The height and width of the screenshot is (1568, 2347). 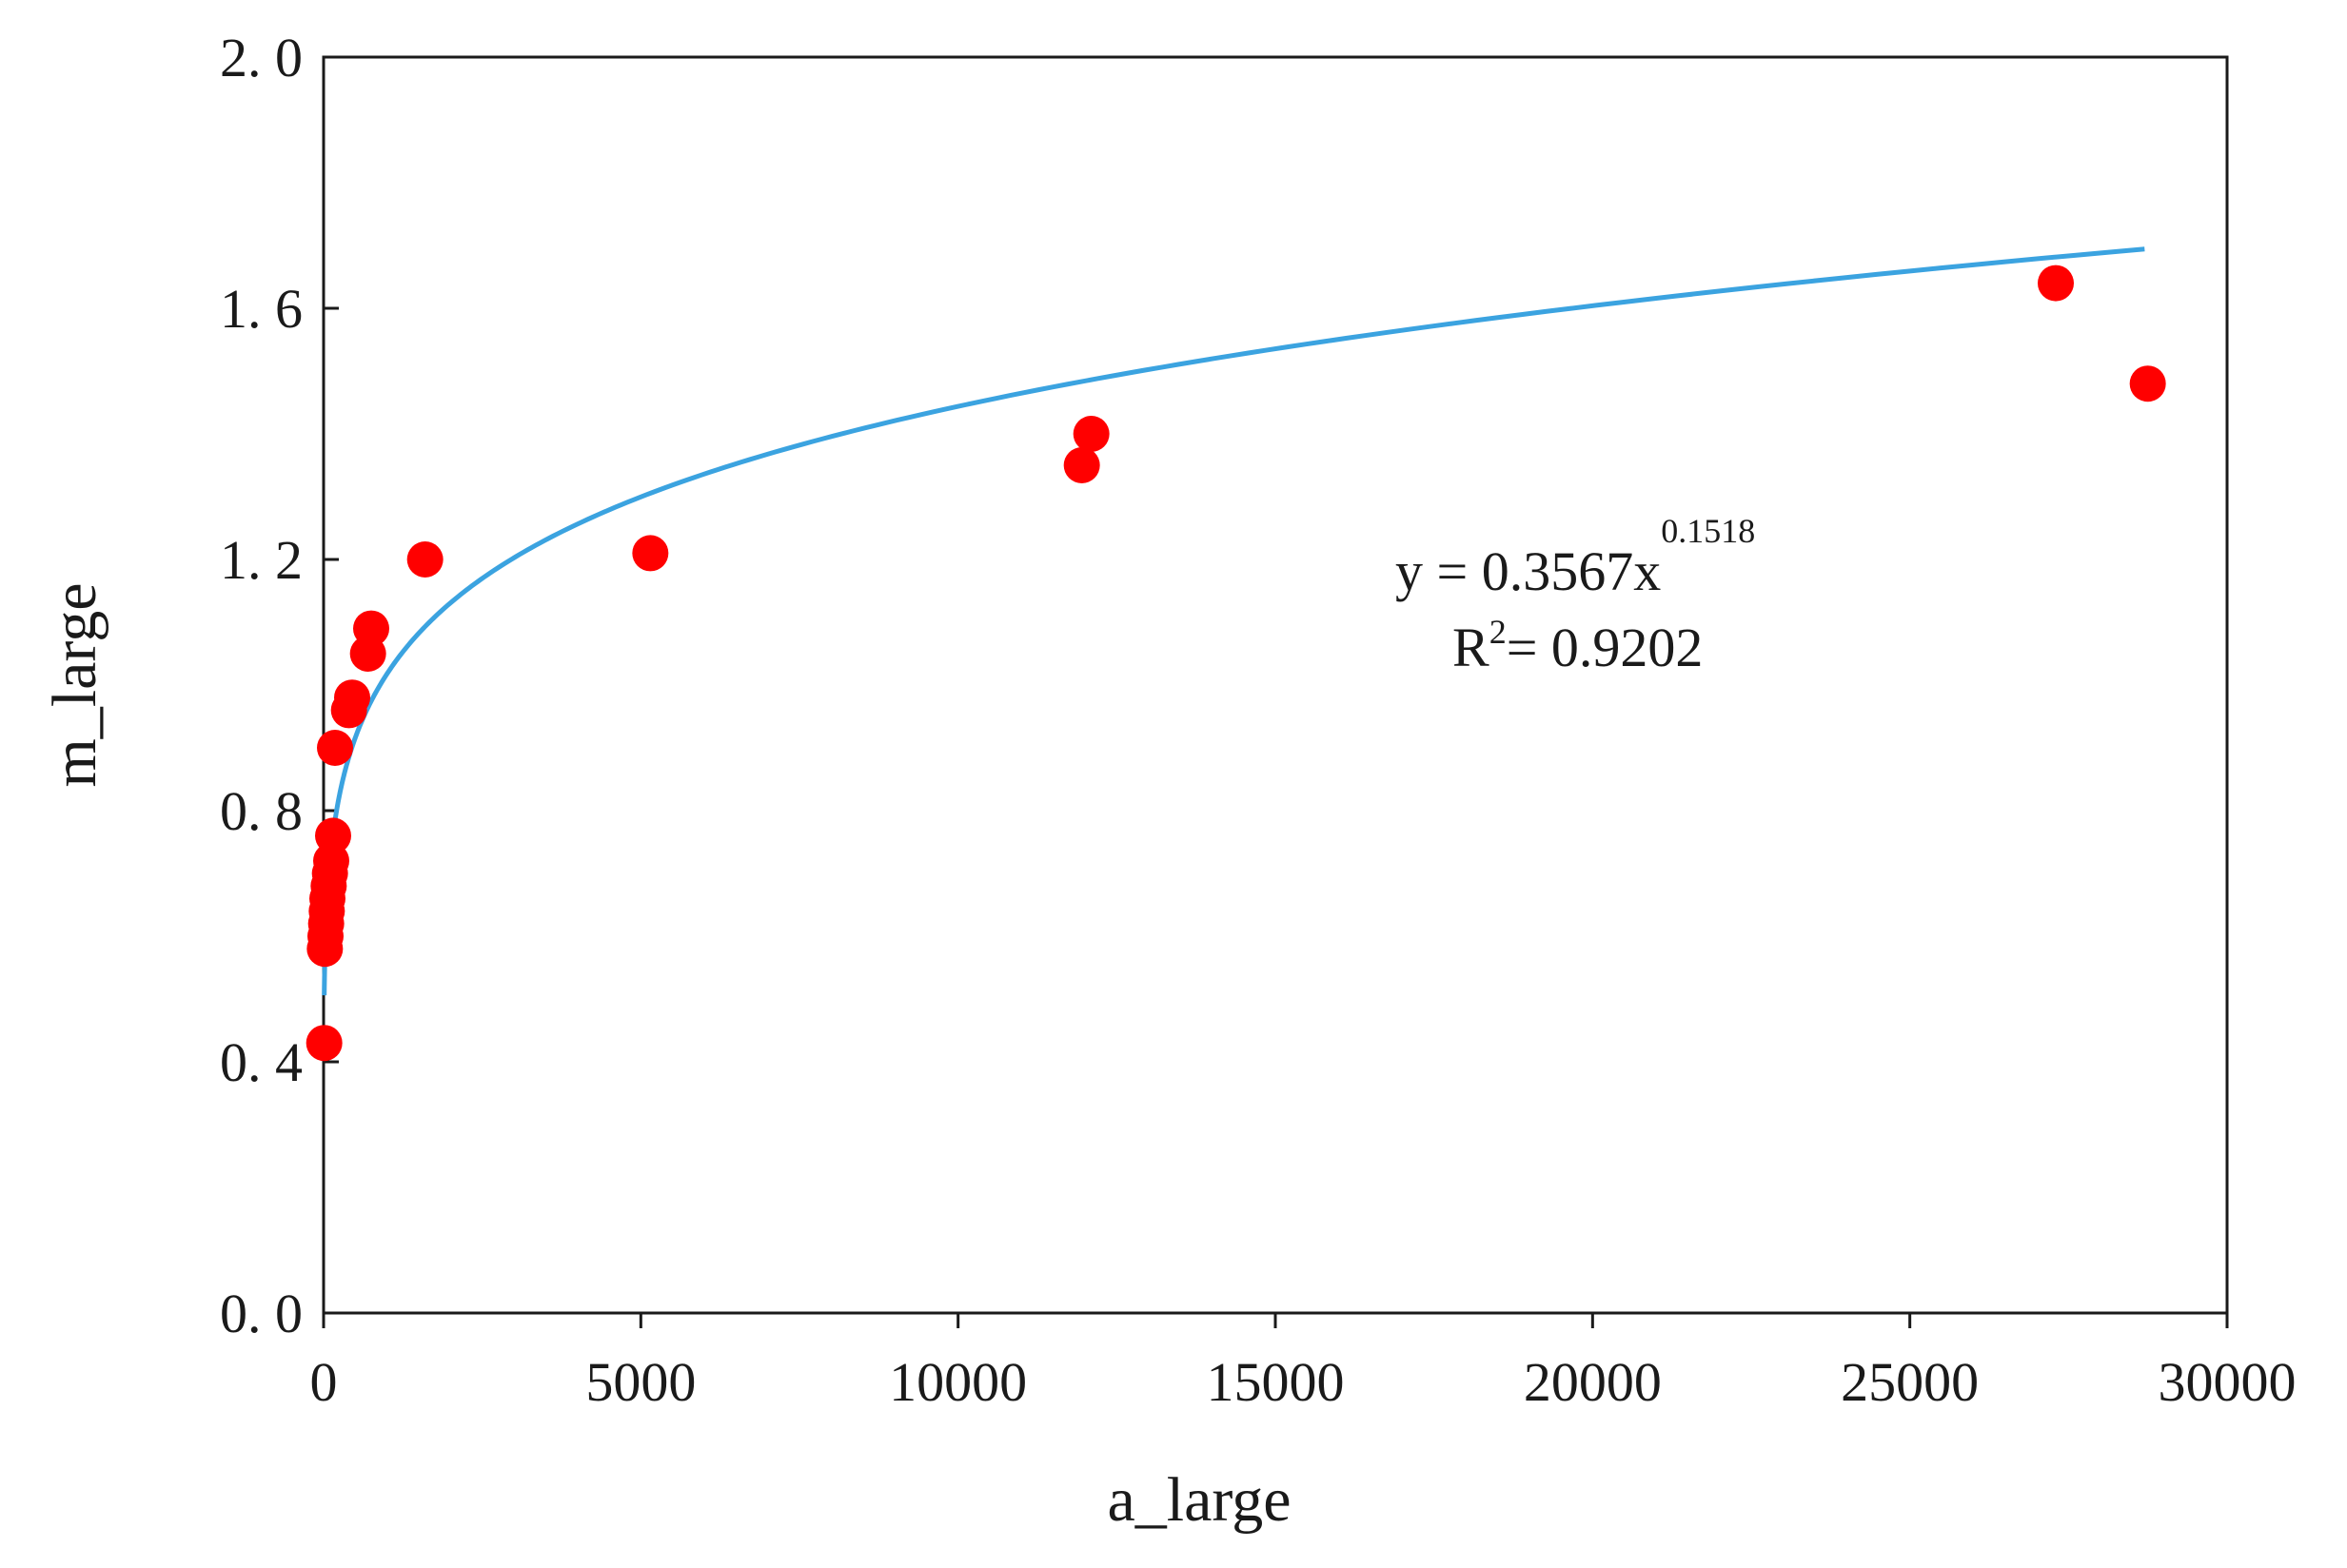 What do you see at coordinates (279, 685) in the screenshot?
I see `y-axis: 0. 0 0. 4 0. 8 1. 2 1. 6 2. 0` at bounding box center [279, 685].